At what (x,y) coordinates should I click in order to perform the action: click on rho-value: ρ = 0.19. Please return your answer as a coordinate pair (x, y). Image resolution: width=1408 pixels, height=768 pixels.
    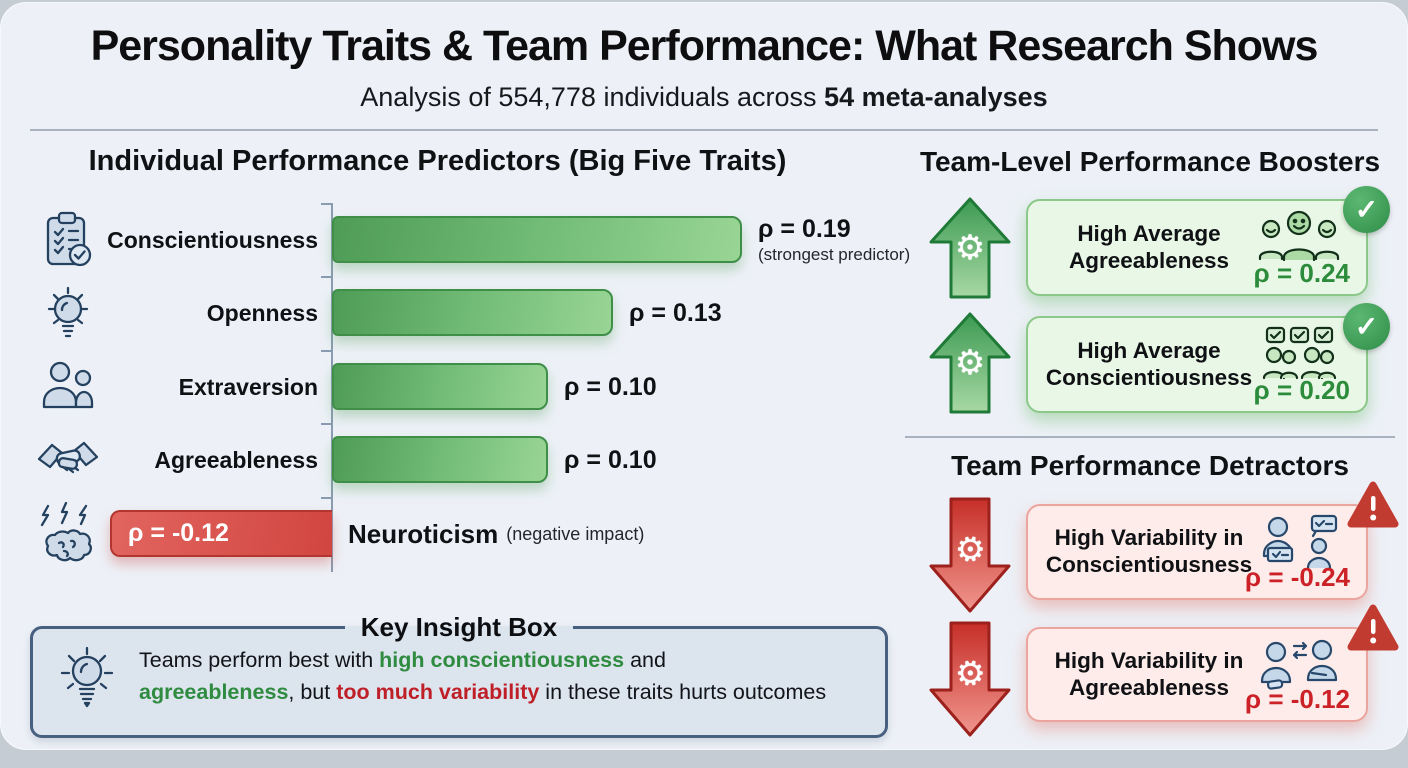
    Looking at the image, I should click on (804, 229).